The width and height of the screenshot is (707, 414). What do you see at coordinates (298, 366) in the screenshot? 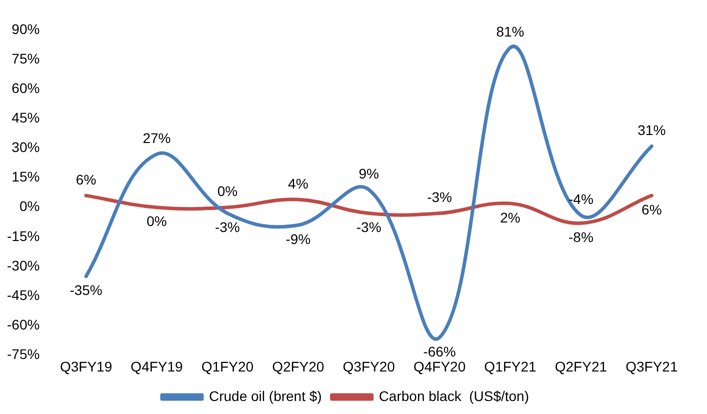
I see `x-tick-label: Q2FY20` at bounding box center [298, 366].